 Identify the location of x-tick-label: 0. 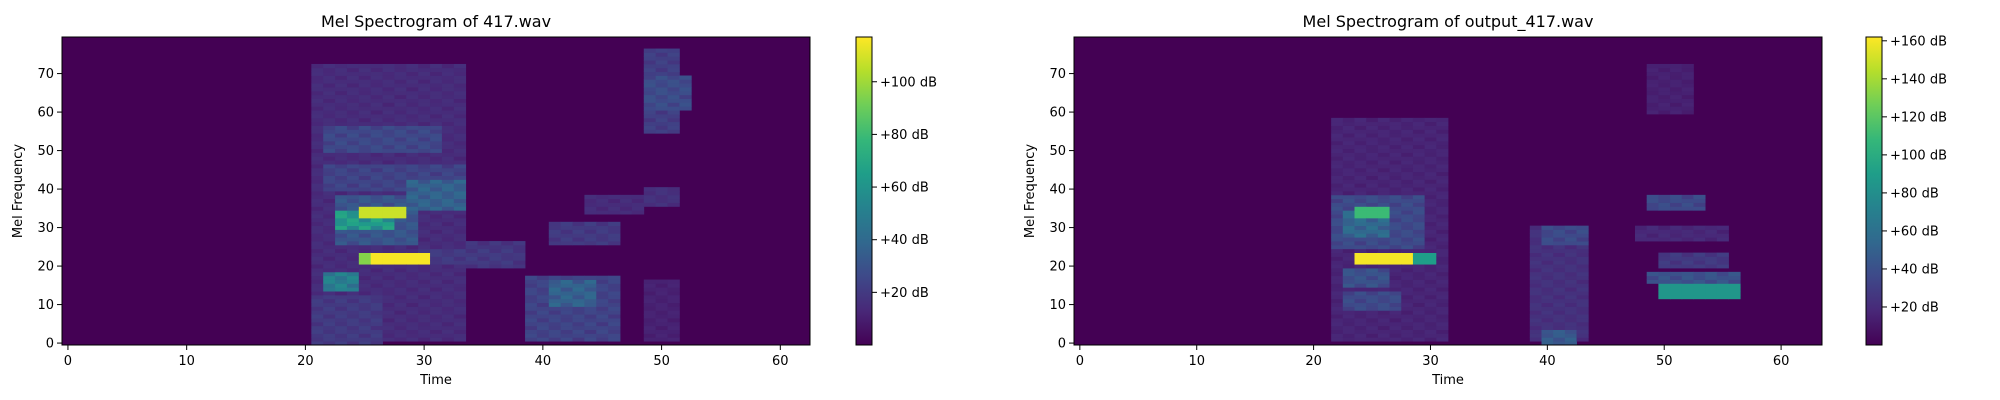
(1080, 361).